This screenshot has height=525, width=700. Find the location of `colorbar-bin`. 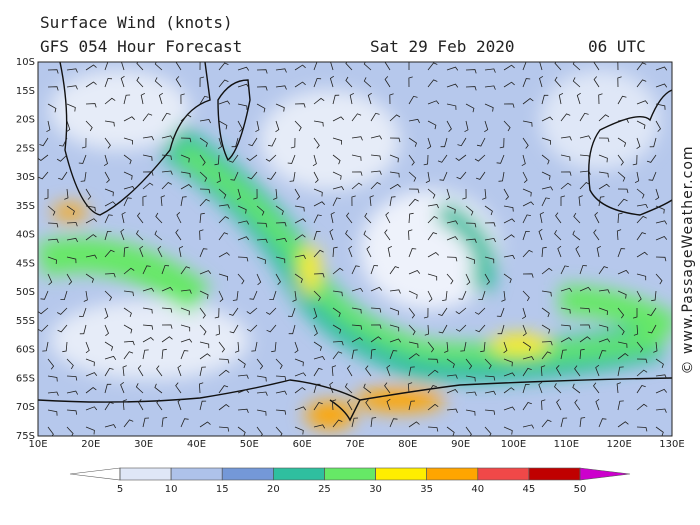

colorbar-bin is located at coordinates (247, 474).